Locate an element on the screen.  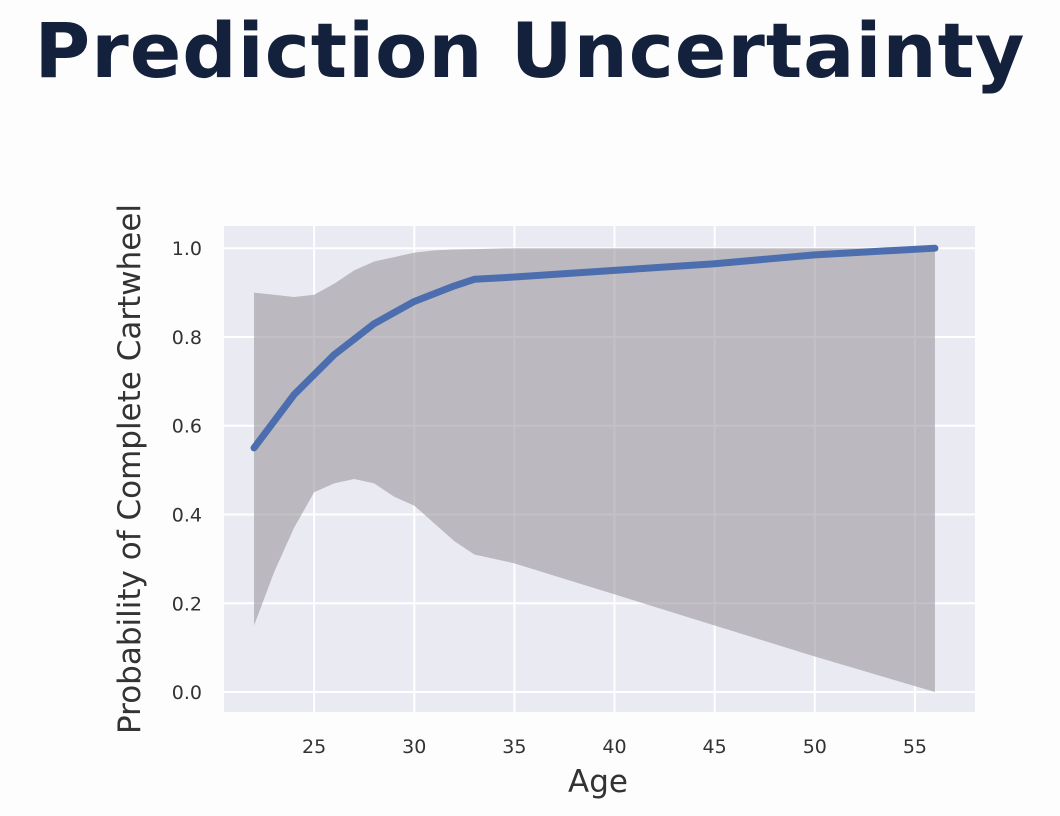
x-tick-label: 35 is located at coordinates (514, 747).